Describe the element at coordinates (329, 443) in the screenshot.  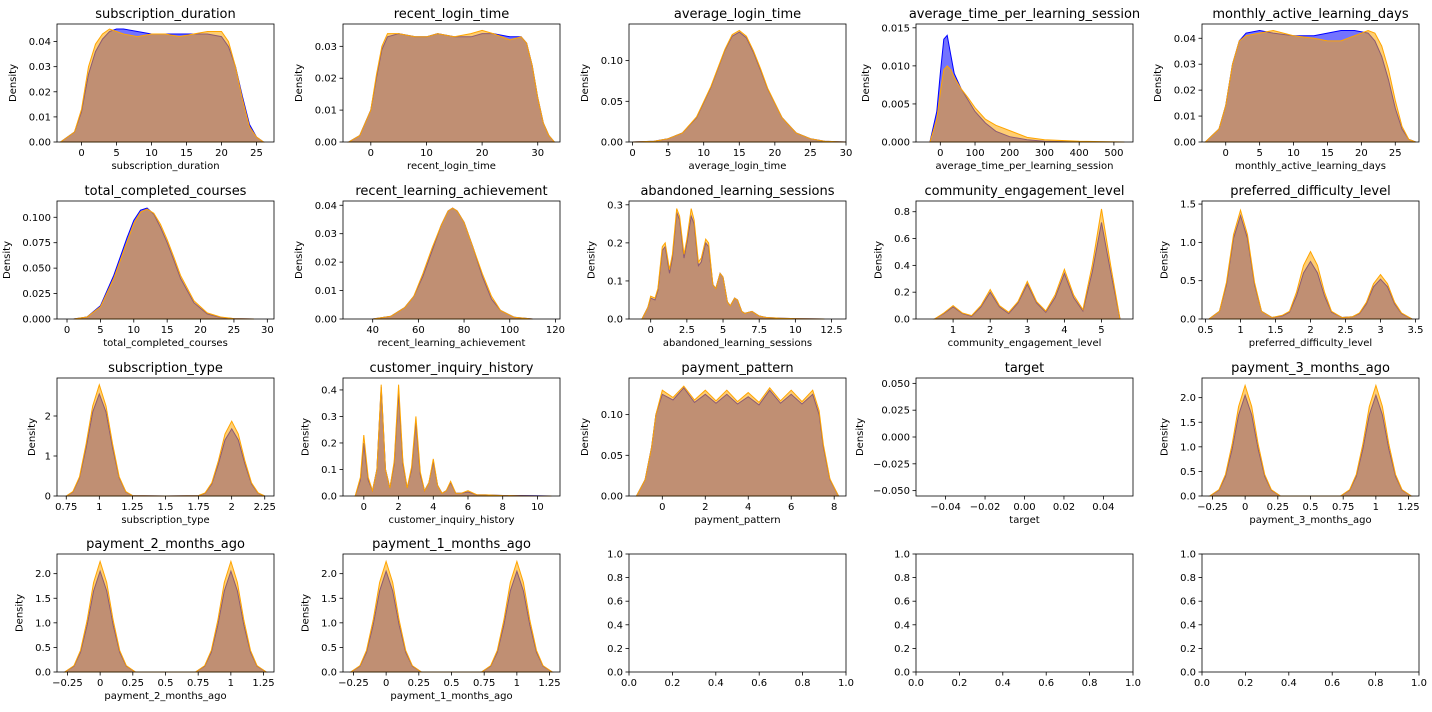
I see `y-tick-label: 0.2` at that location.